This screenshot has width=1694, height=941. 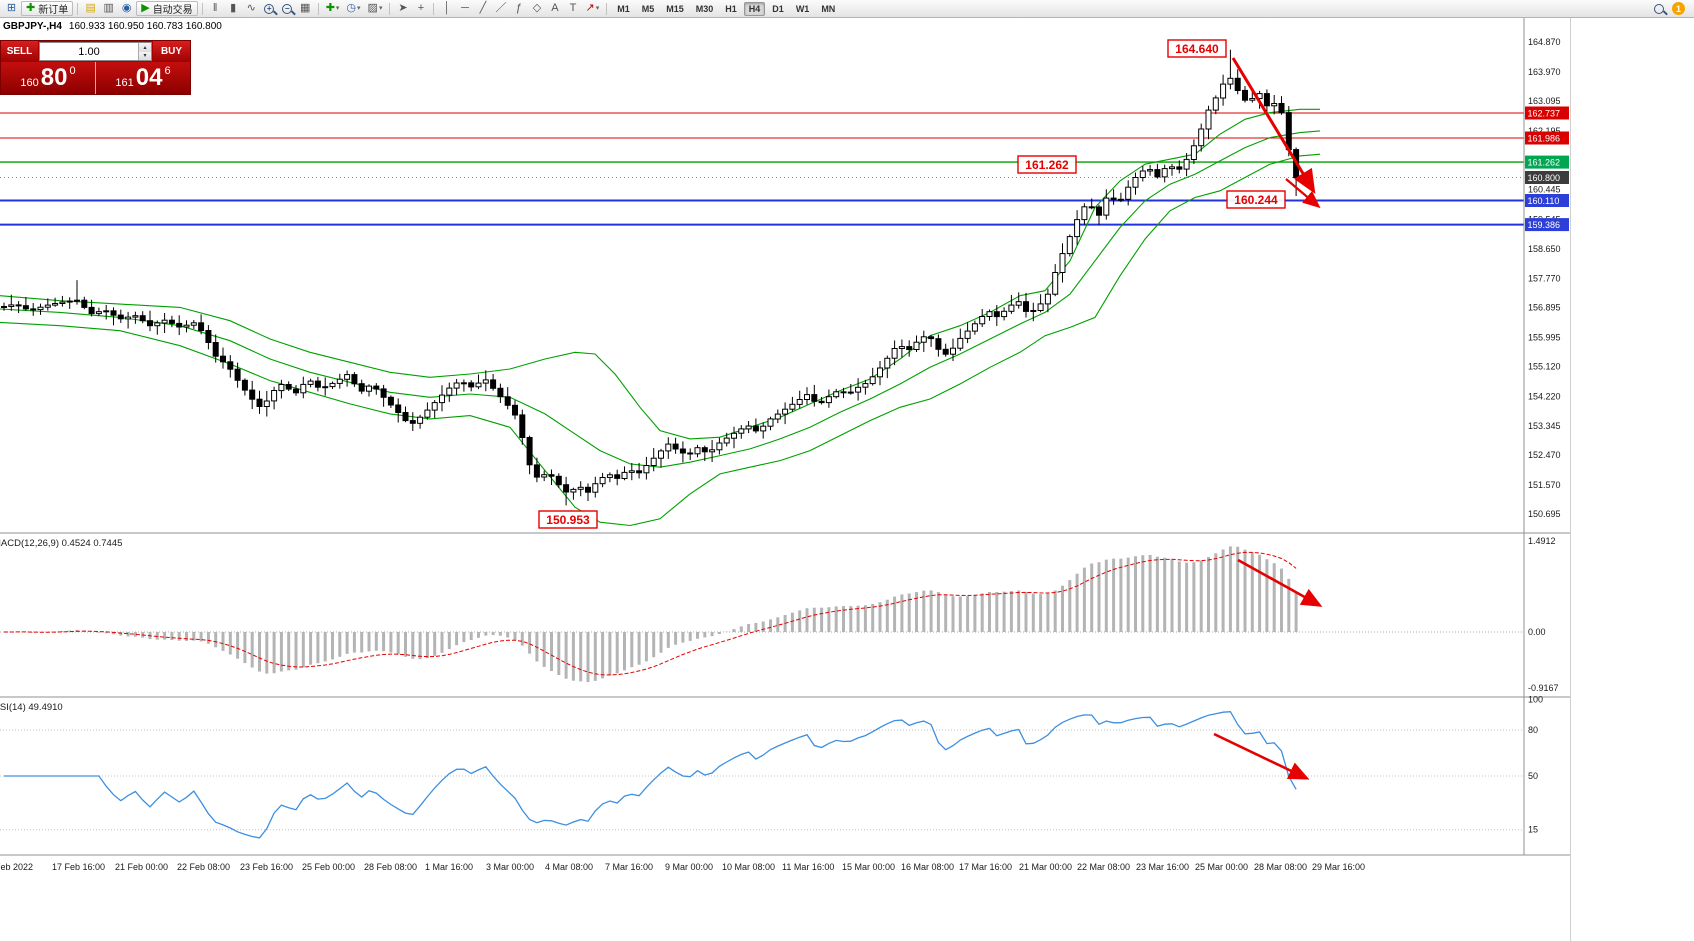 What do you see at coordinates (704, 8) in the screenshot?
I see `timeframe-m30: M30` at bounding box center [704, 8].